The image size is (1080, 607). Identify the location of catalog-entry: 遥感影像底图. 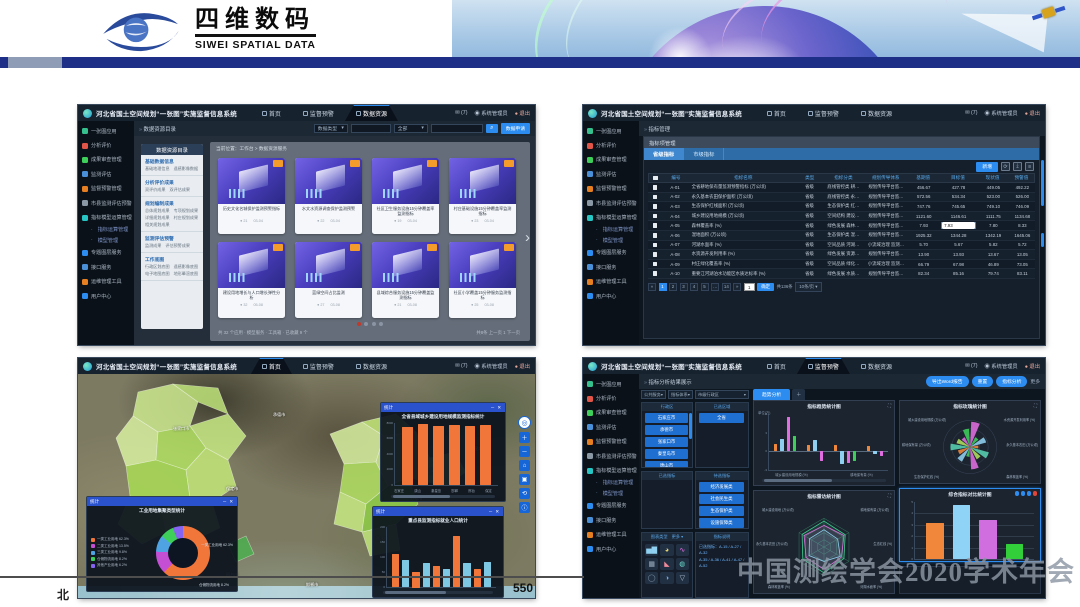
(186, 266).